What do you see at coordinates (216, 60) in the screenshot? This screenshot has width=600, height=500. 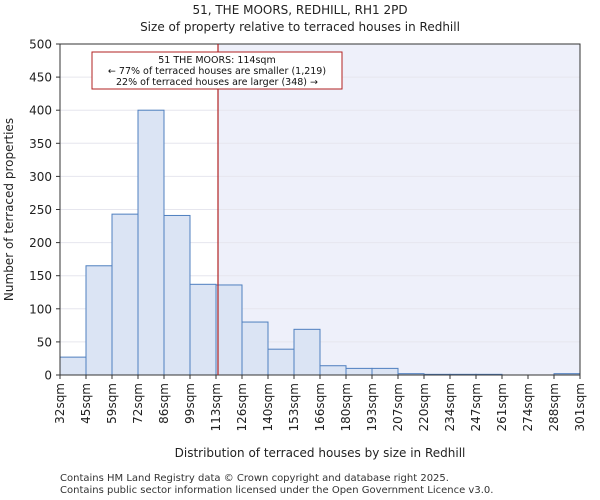 I see `annotation-line-1: 51 THE MOORS: 114sqm` at bounding box center [216, 60].